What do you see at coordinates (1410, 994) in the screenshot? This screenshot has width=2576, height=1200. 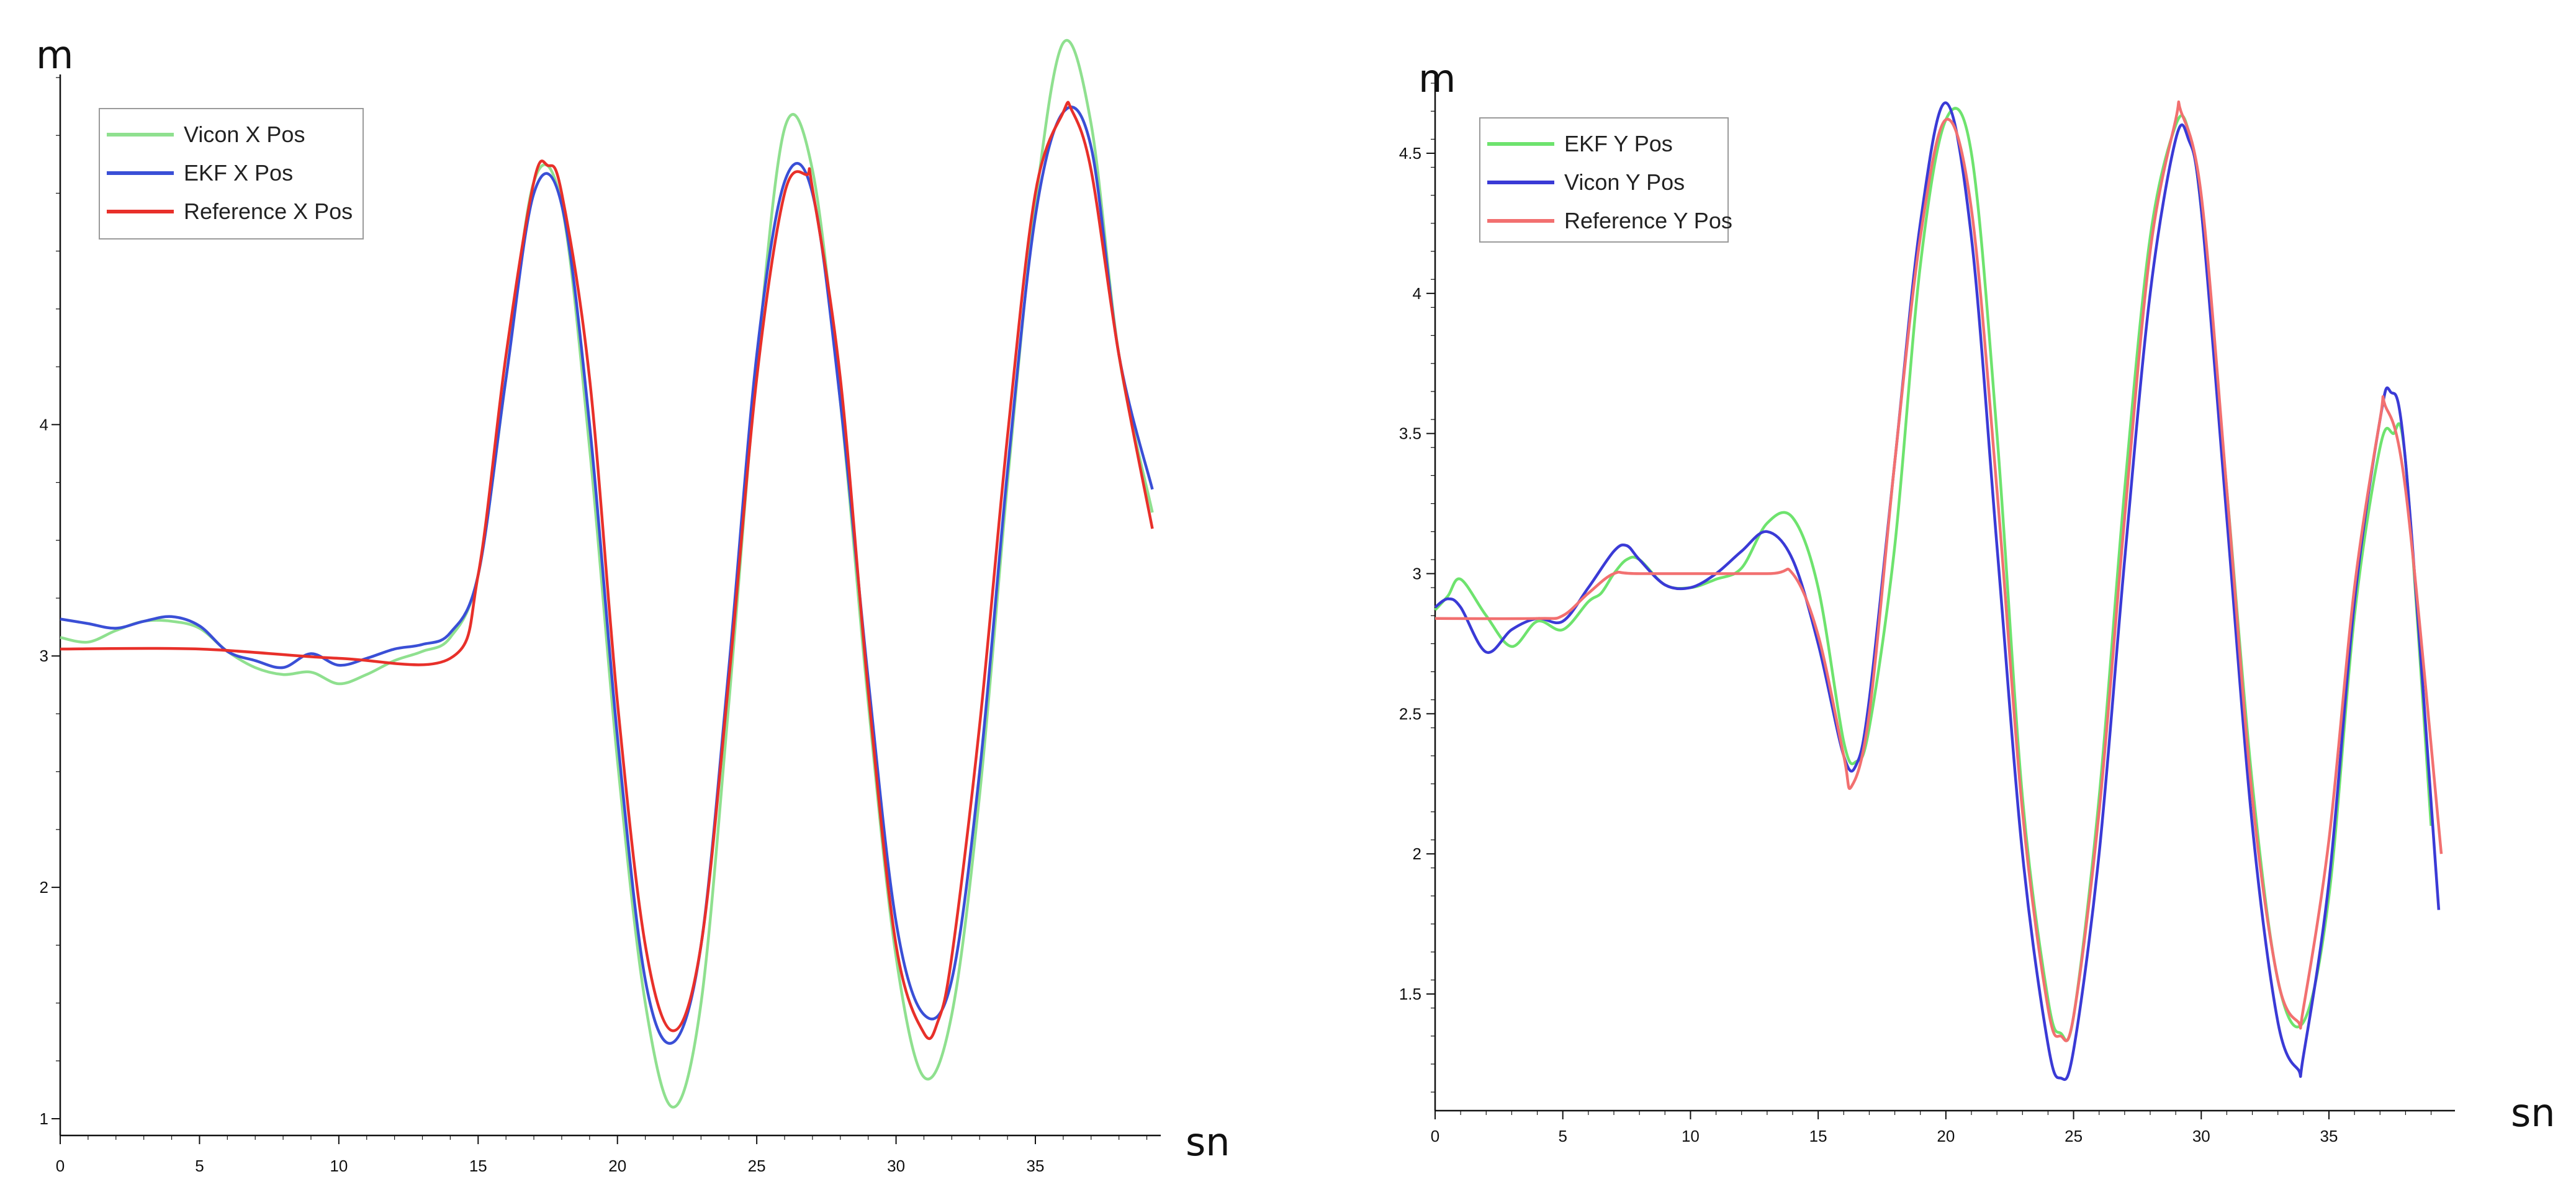 I see `y-tick-label: 1.5` at bounding box center [1410, 994].